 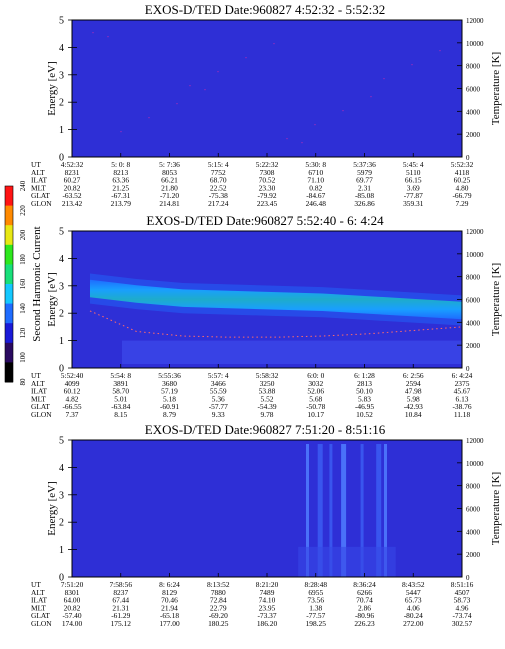 I want to click on table-cell: 8:28:48, so click(x=315, y=584).